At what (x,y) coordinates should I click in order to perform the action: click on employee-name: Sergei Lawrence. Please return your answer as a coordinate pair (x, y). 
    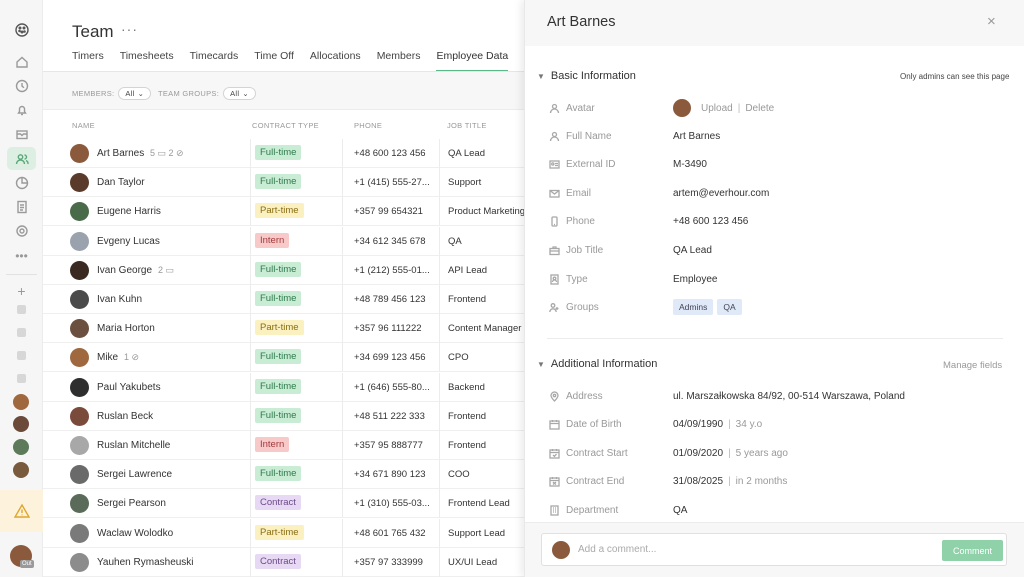
    Looking at the image, I should click on (135, 475).